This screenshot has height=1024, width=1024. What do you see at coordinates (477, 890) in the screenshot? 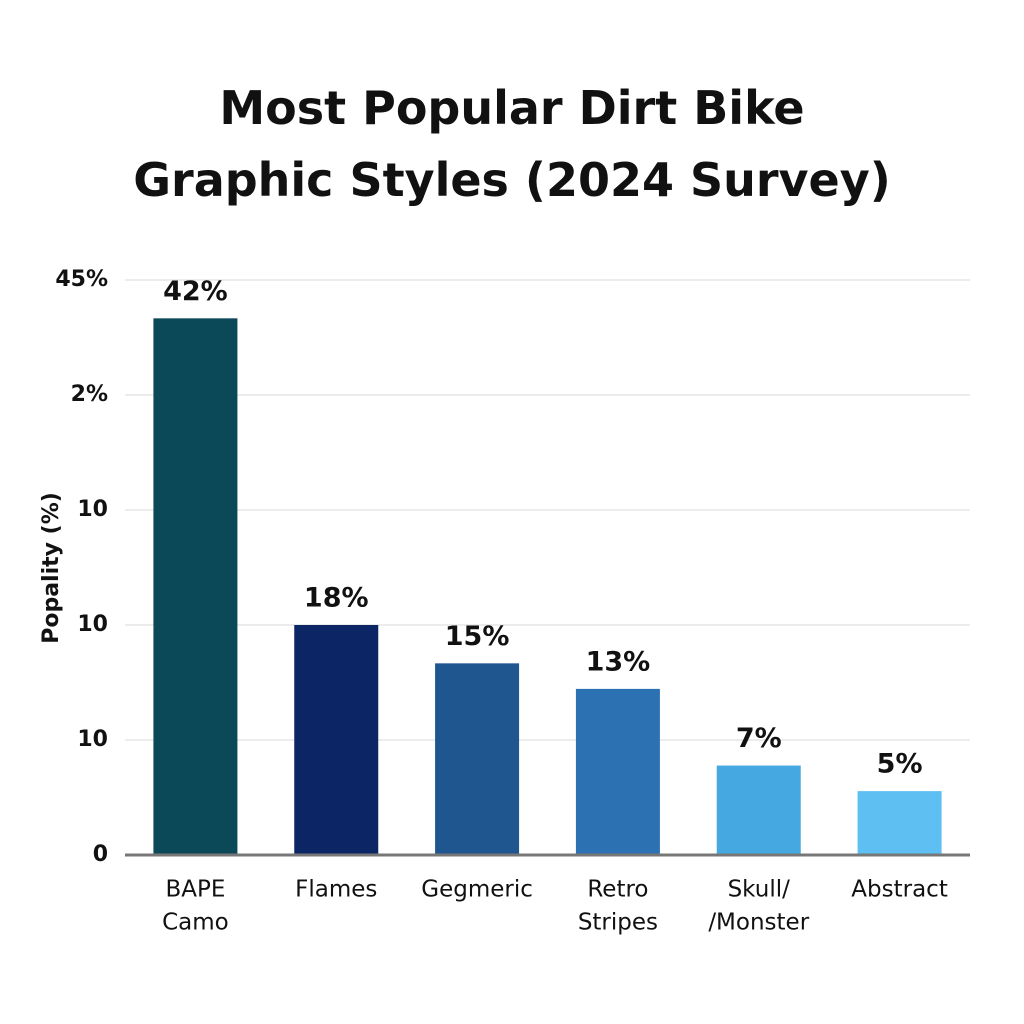
I see `x-tick-label: Gegmeric` at bounding box center [477, 890].